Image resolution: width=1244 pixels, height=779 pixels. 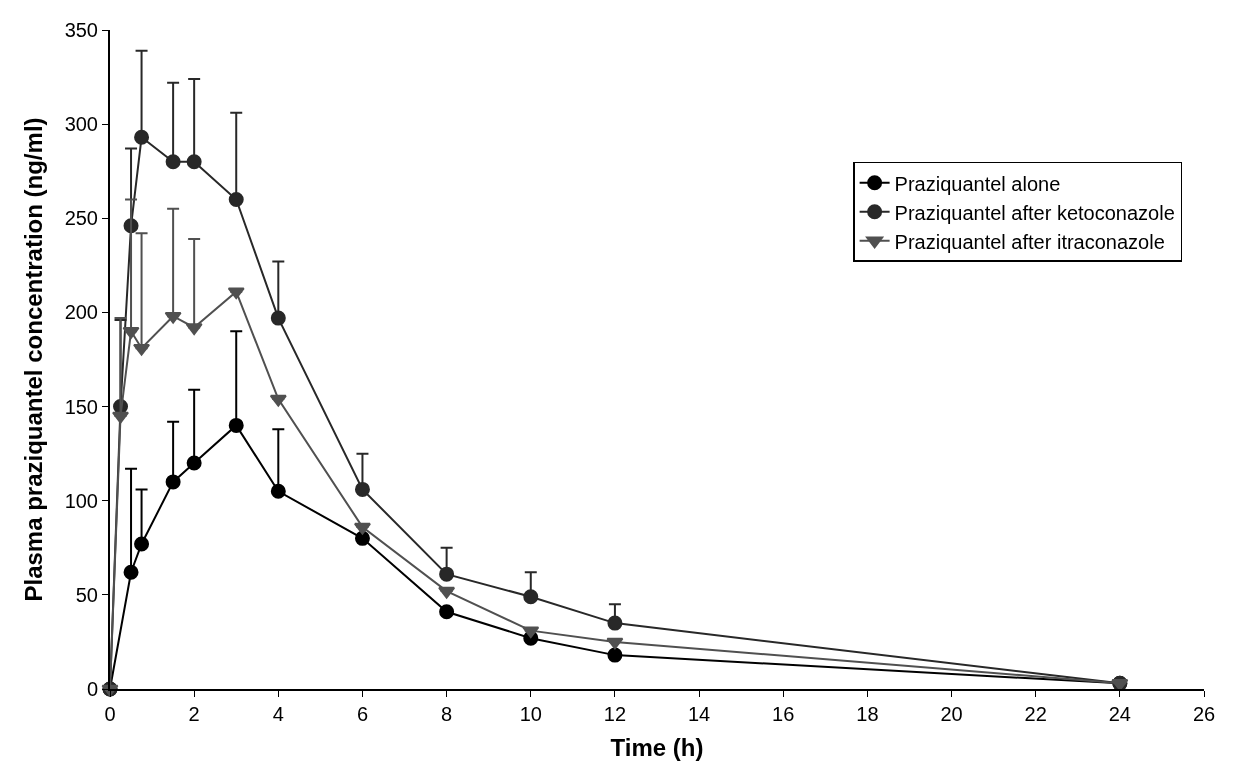 What do you see at coordinates (86, 594) in the screenshot?
I see `y-tick-label: 50` at bounding box center [86, 594].